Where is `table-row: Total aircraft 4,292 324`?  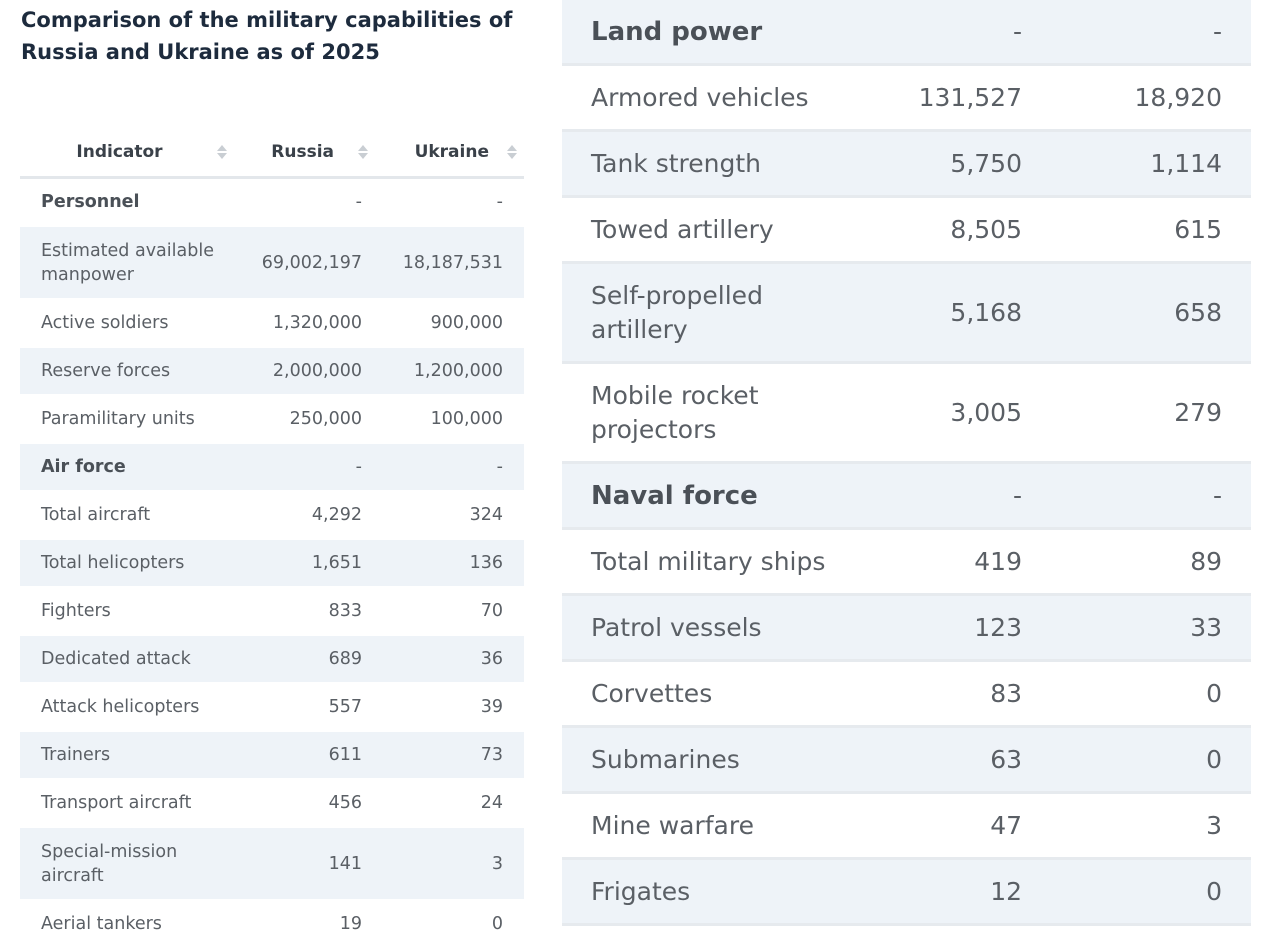 table-row: Total aircraft 4,292 324 is located at coordinates (272, 515).